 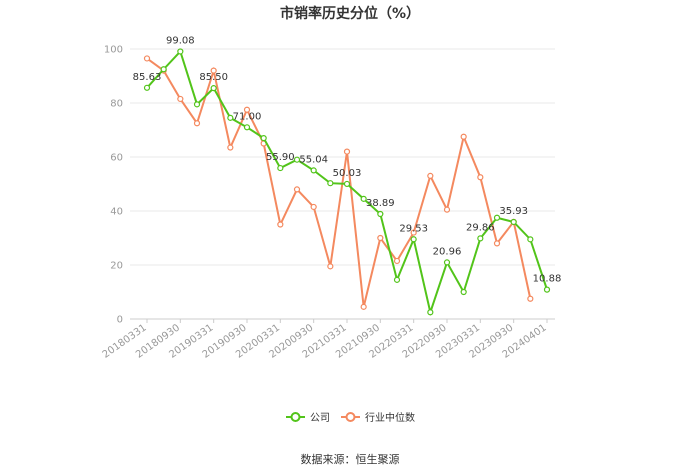 I want to click on data-label: 55.04, so click(x=313, y=159).